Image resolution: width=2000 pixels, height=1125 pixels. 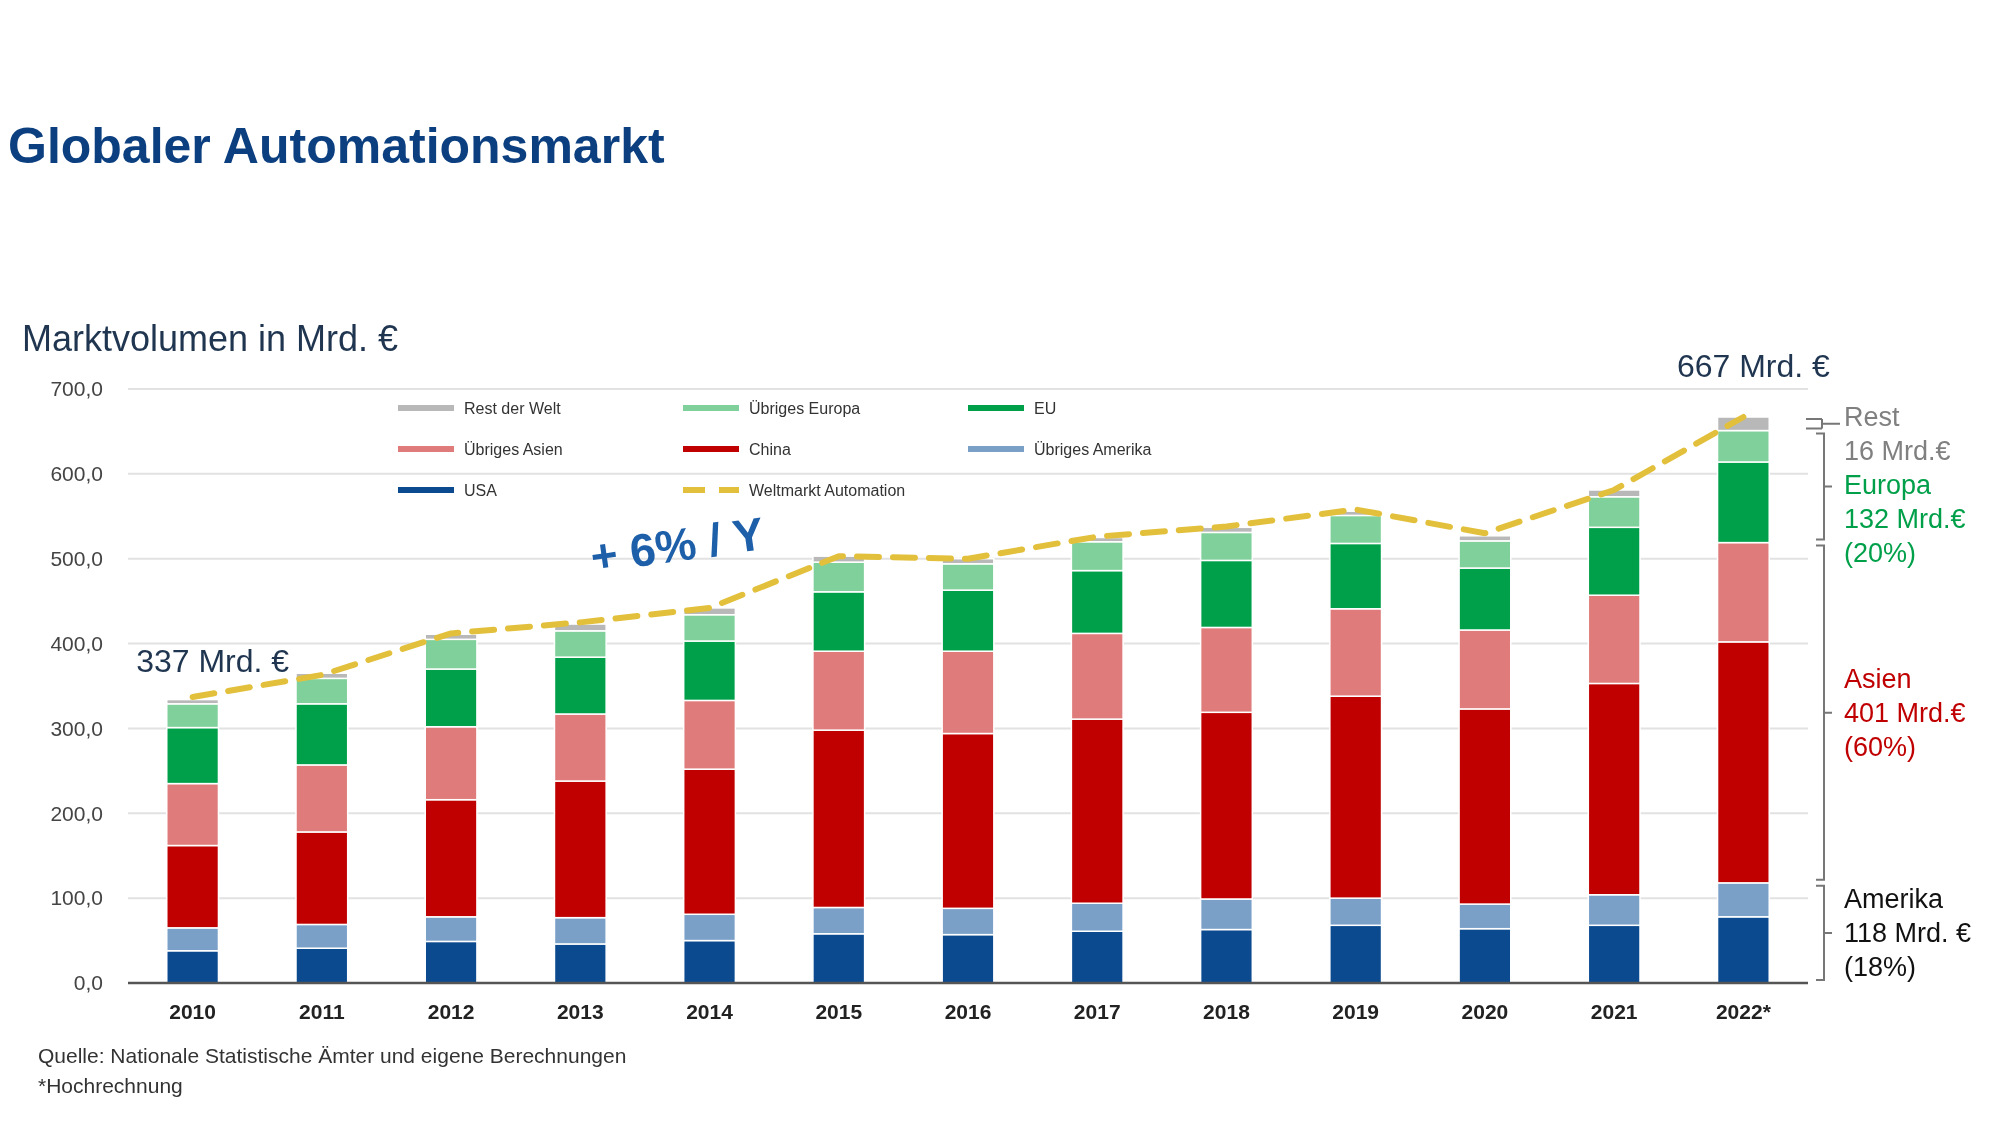 I want to click on x-tick-label: 2018, so click(x=1227, y=1011).